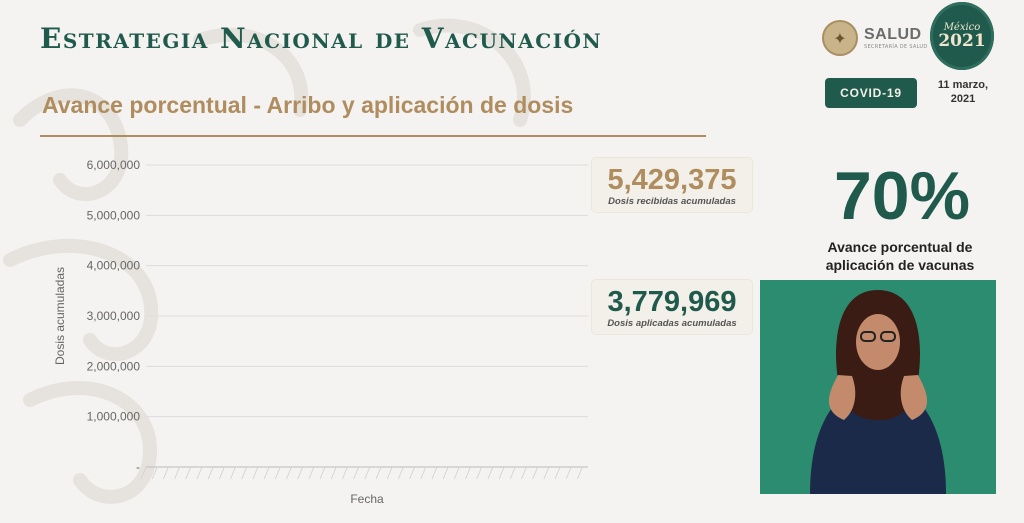  What do you see at coordinates (900, 247) in the screenshot?
I see `percent-label-line-1: Avance porcentual de` at bounding box center [900, 247].